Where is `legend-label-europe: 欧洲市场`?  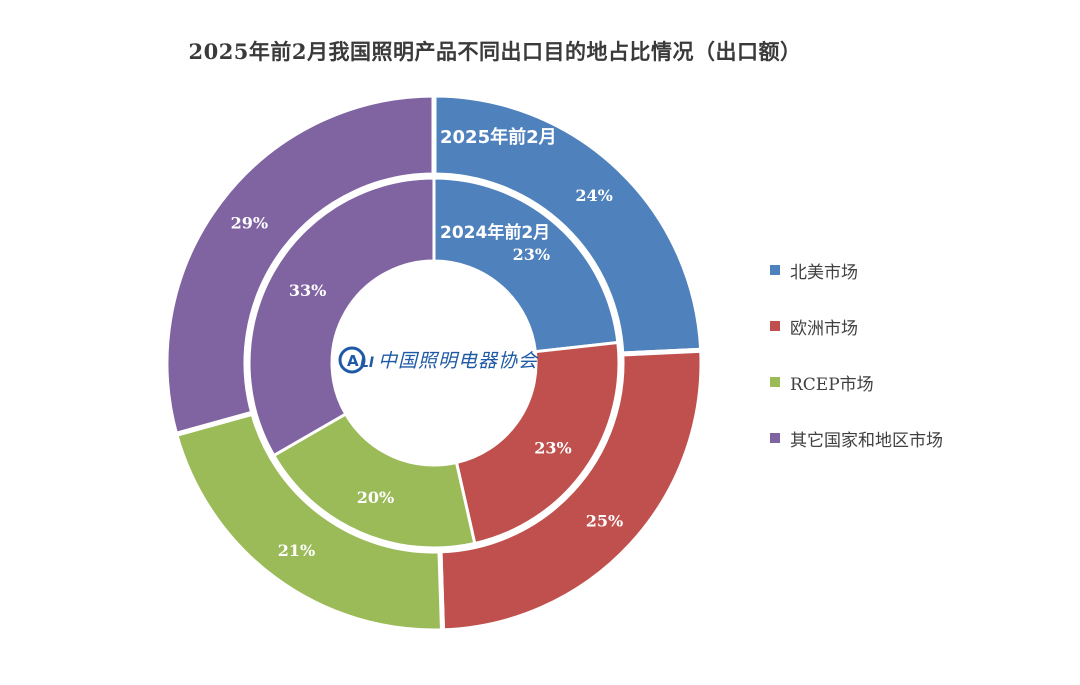
legend-label-europe: 欧洲市场 is located at coordinates (824, 328).